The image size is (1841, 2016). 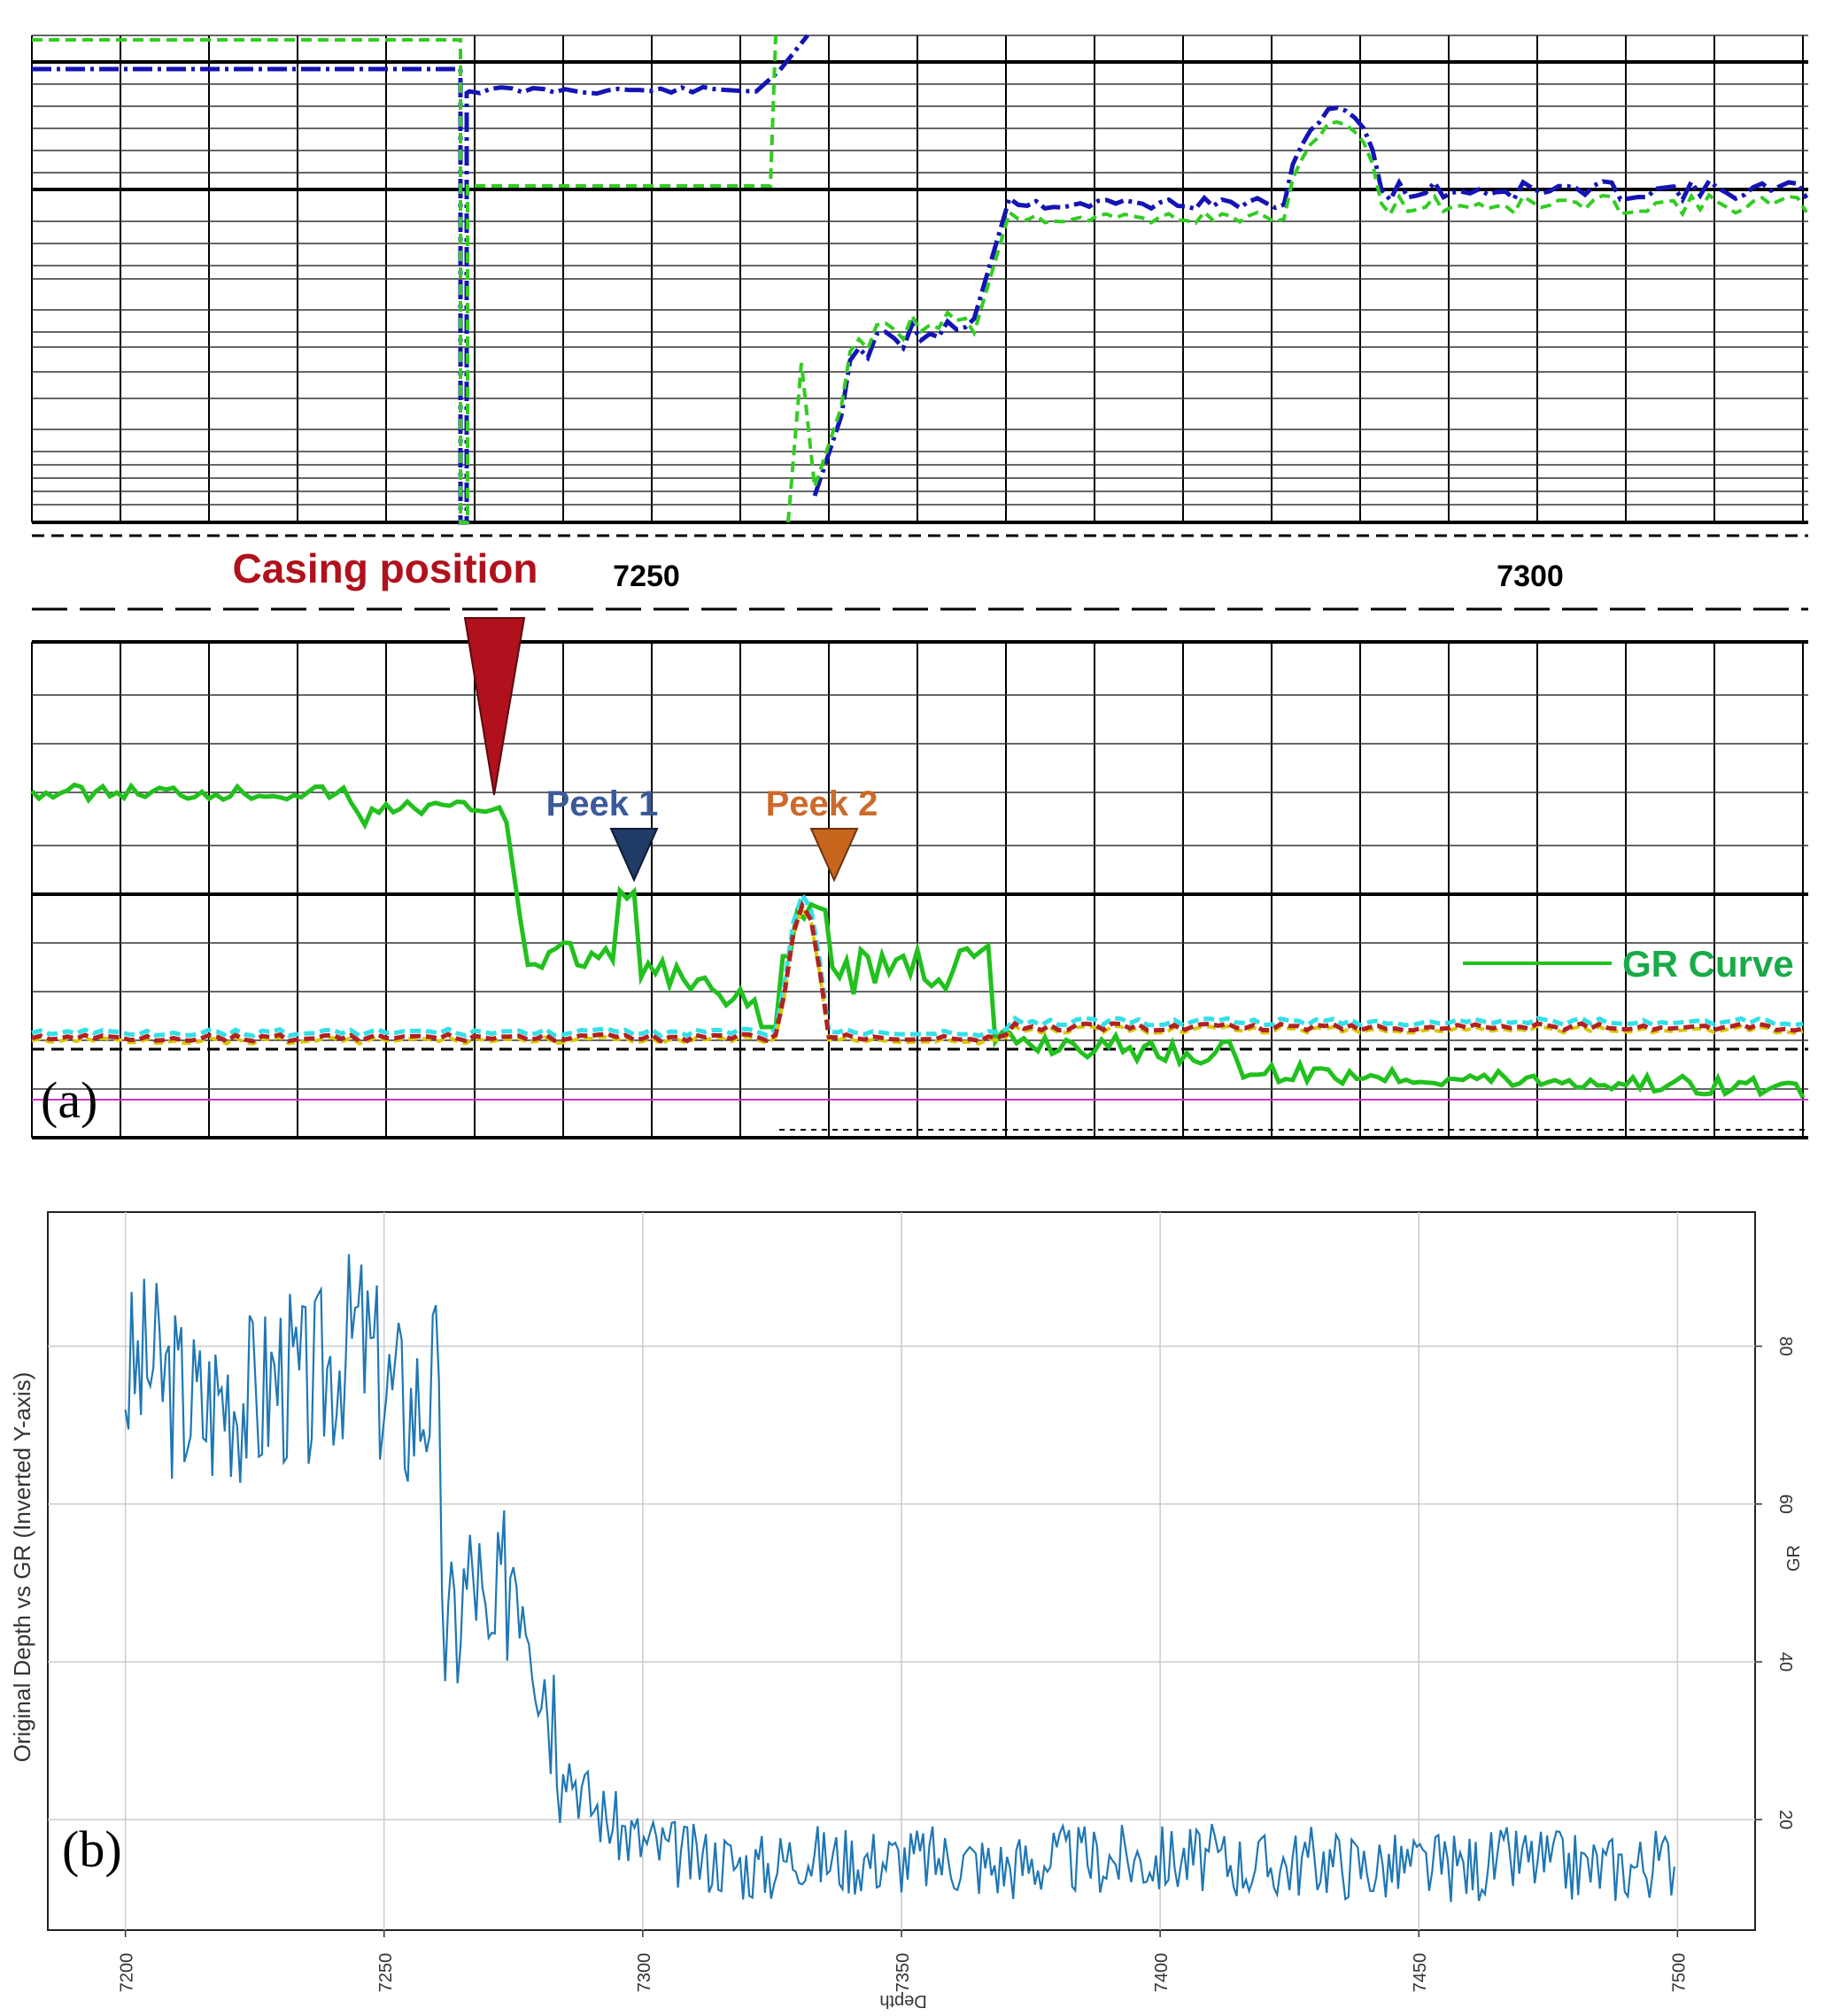 I want to click on x-tick-label: 7500, so click(x=1679, y=1973).